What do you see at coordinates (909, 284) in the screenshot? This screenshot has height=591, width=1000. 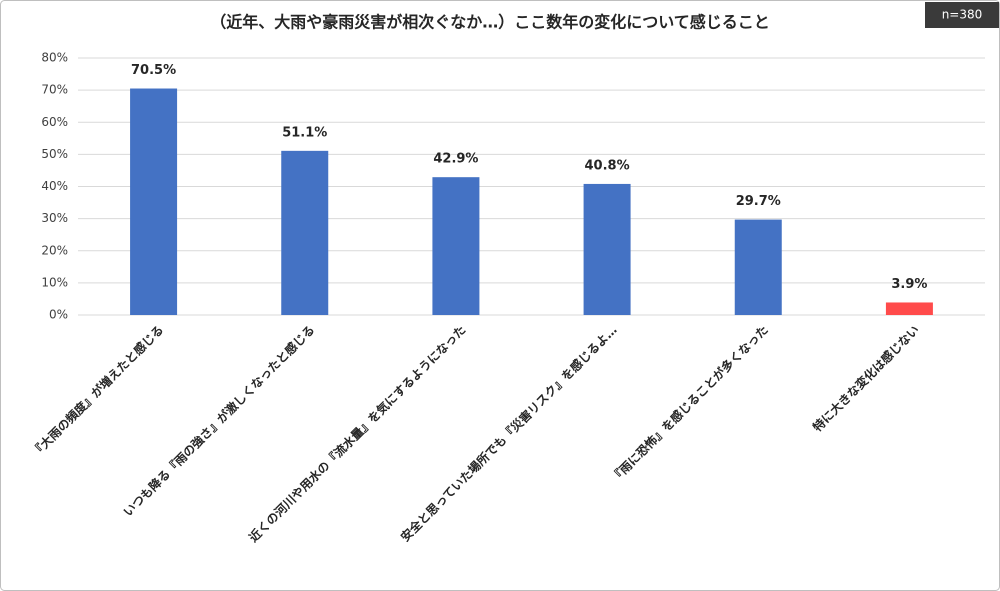 I see `value-label: 3.9%` at bounding box center [909, 284].